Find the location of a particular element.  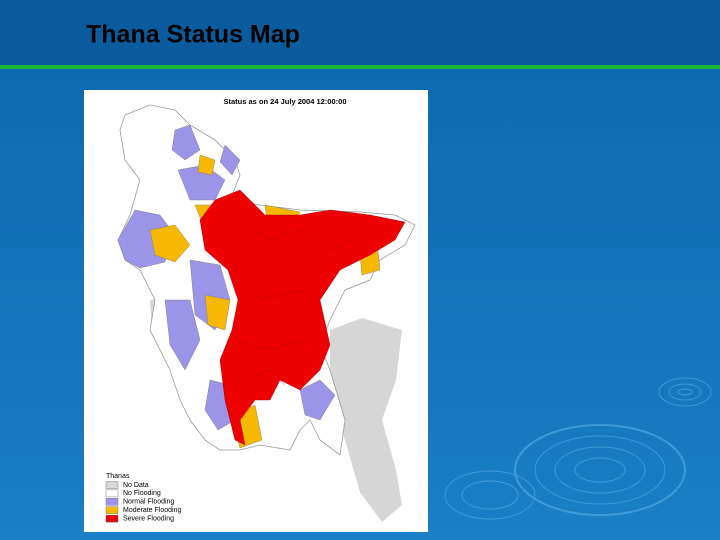

legend-label: No Data is located at coordinates (136, 485).